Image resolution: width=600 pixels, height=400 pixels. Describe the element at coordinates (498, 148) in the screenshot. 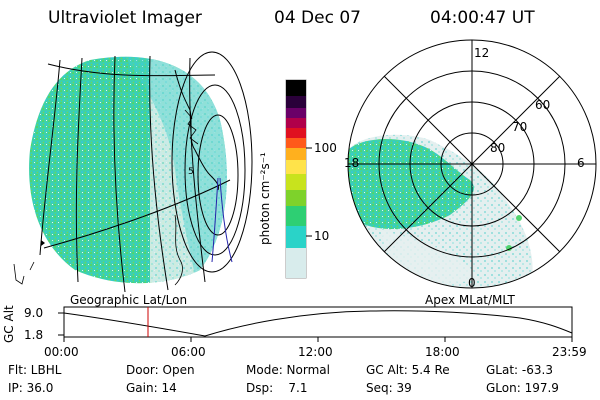

I see `mlat-label-80: 80` at that location.